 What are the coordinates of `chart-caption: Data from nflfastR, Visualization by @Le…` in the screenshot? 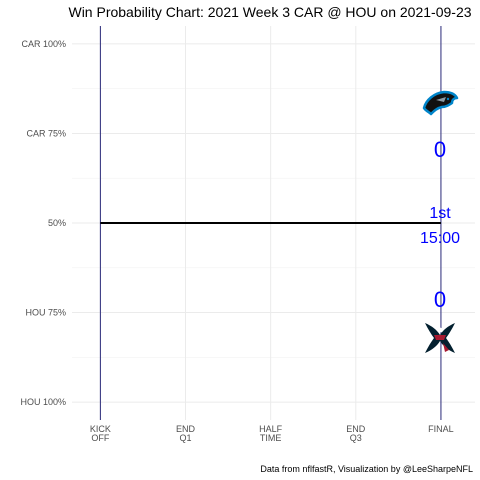 It's located at (366, 469).